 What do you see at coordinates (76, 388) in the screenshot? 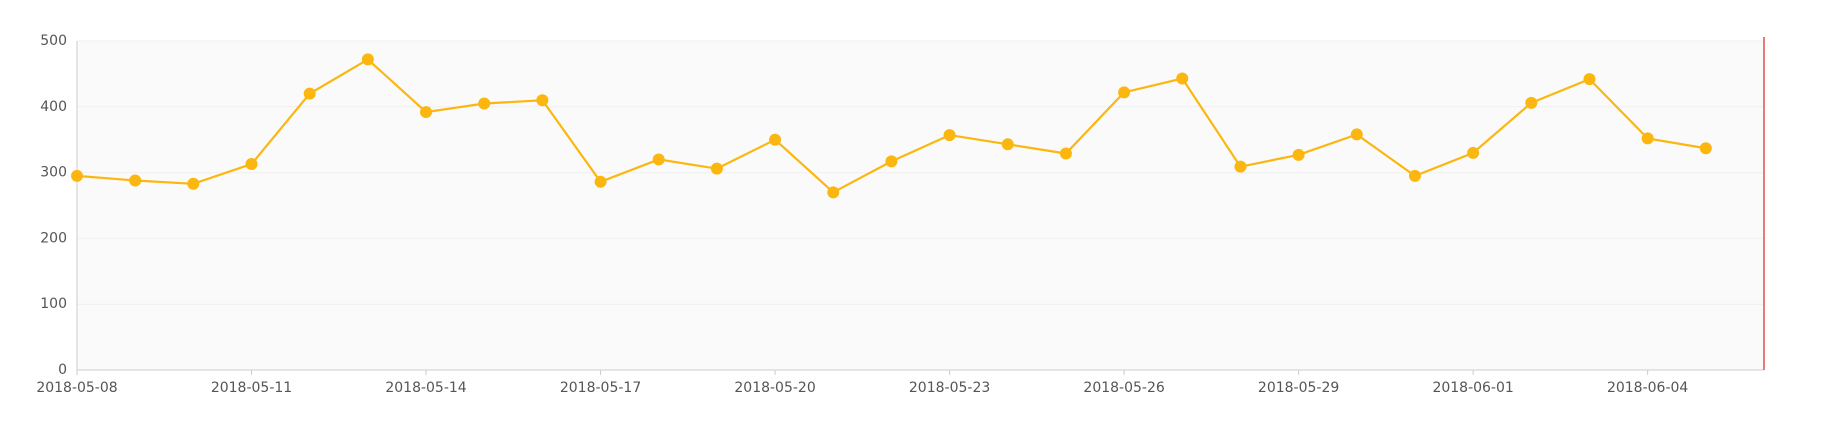
I see `x-tick-label: 2018-05-08` at bounding box center [76, 388].